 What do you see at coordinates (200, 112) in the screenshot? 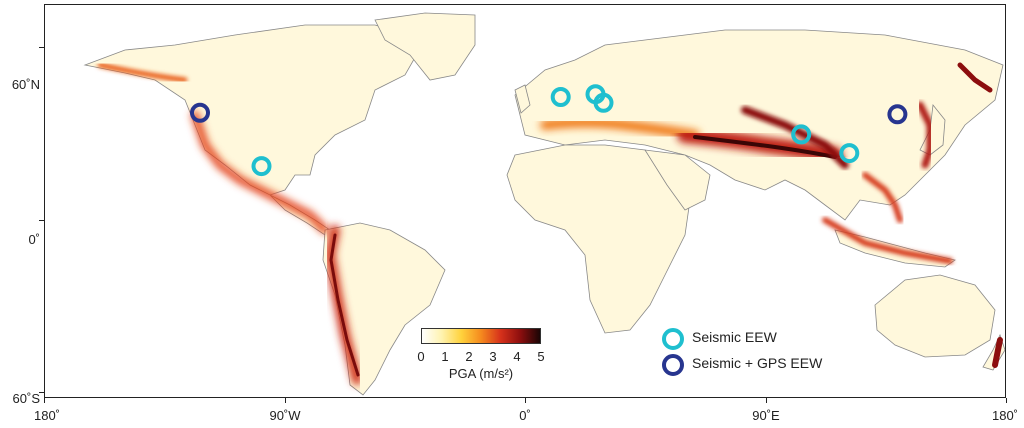
I see `marker-us-west-coast` at bounding box center [200, 112].